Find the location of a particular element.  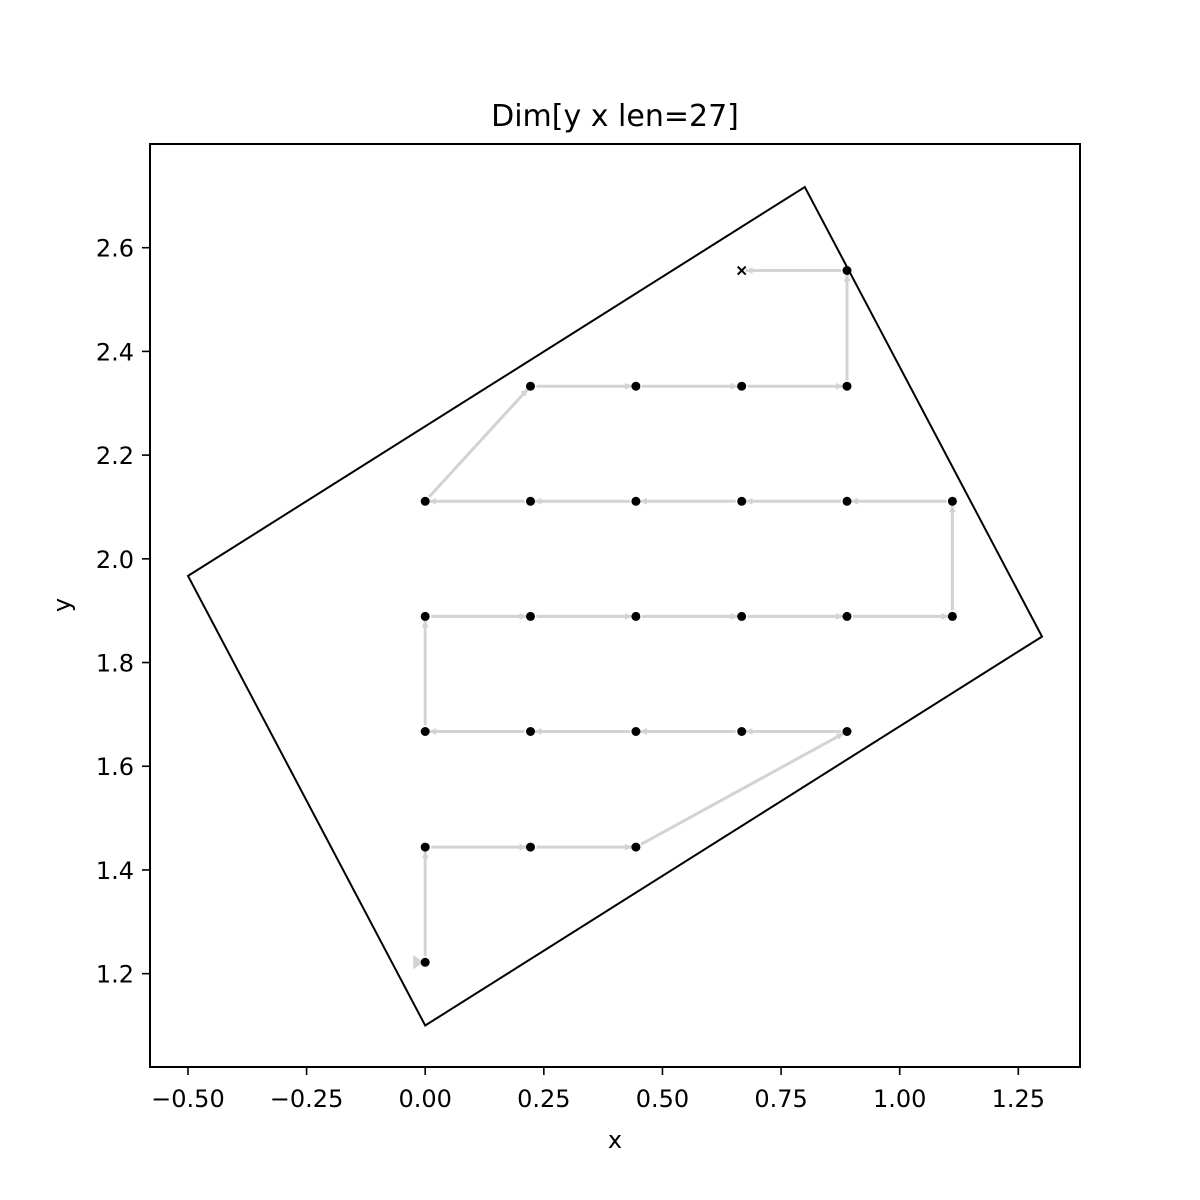

x-tick-label: 1.25 is located at coordinates (1018, 1099).